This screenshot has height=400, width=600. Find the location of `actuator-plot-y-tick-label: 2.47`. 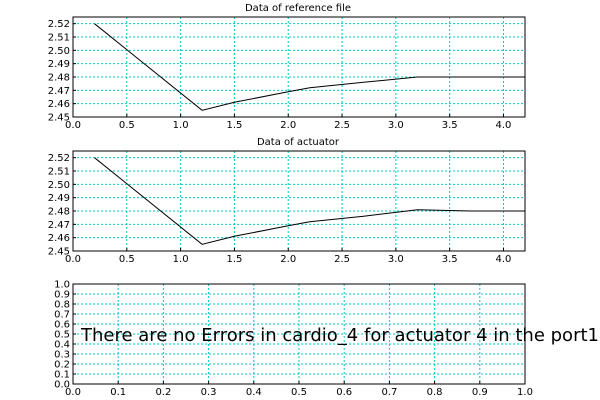

actuator-plot-y-tick-label: 2.47 is located at coordinates (59, 225).